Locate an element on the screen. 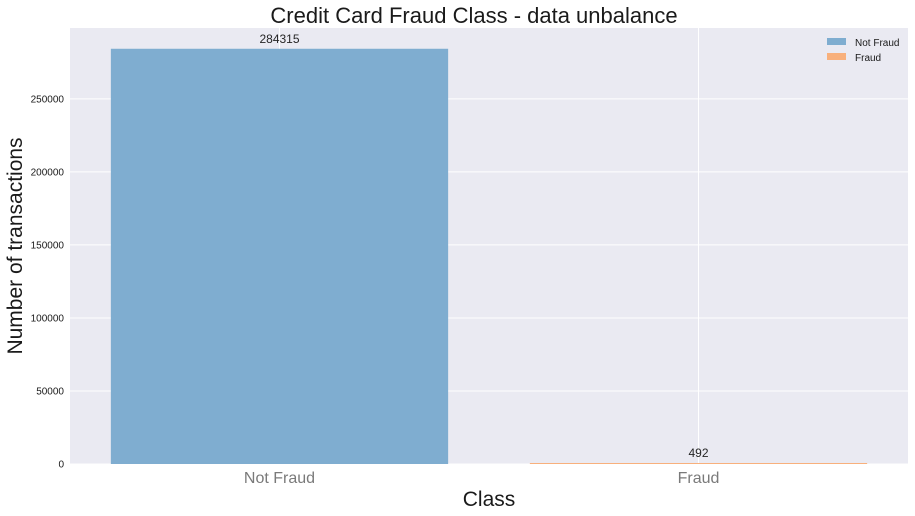 The height and width of the screenshot is (516, 915). y-tick-label: 100000 is located at coordinates (48, 318).